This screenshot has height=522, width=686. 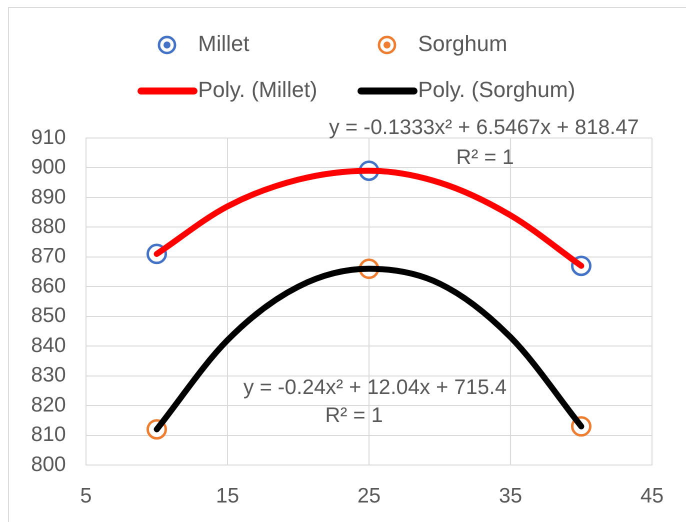 I want to click on x-tick-label: 5, so click(x=86, y=496).